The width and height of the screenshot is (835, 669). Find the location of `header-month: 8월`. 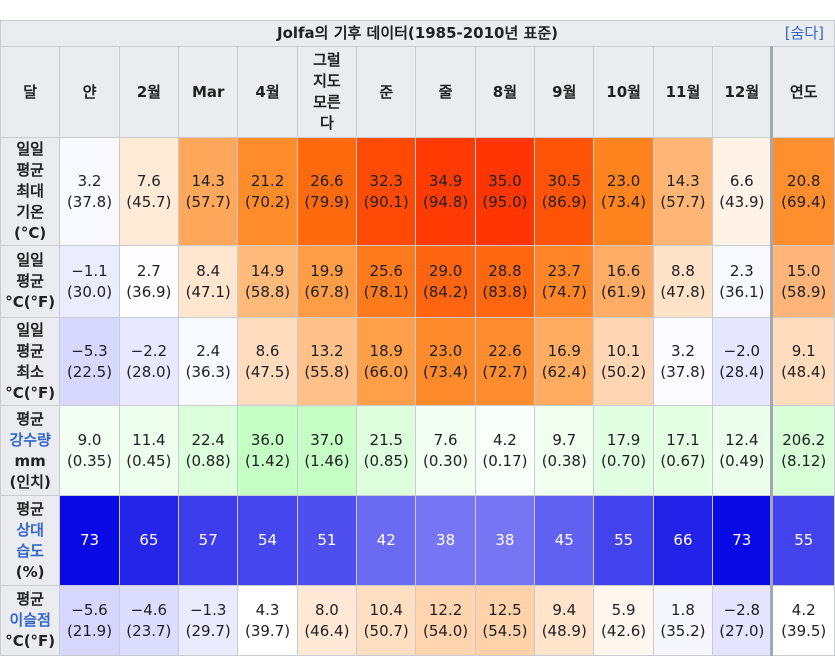

header-month: 8월 is located at coordinates (505, 92).